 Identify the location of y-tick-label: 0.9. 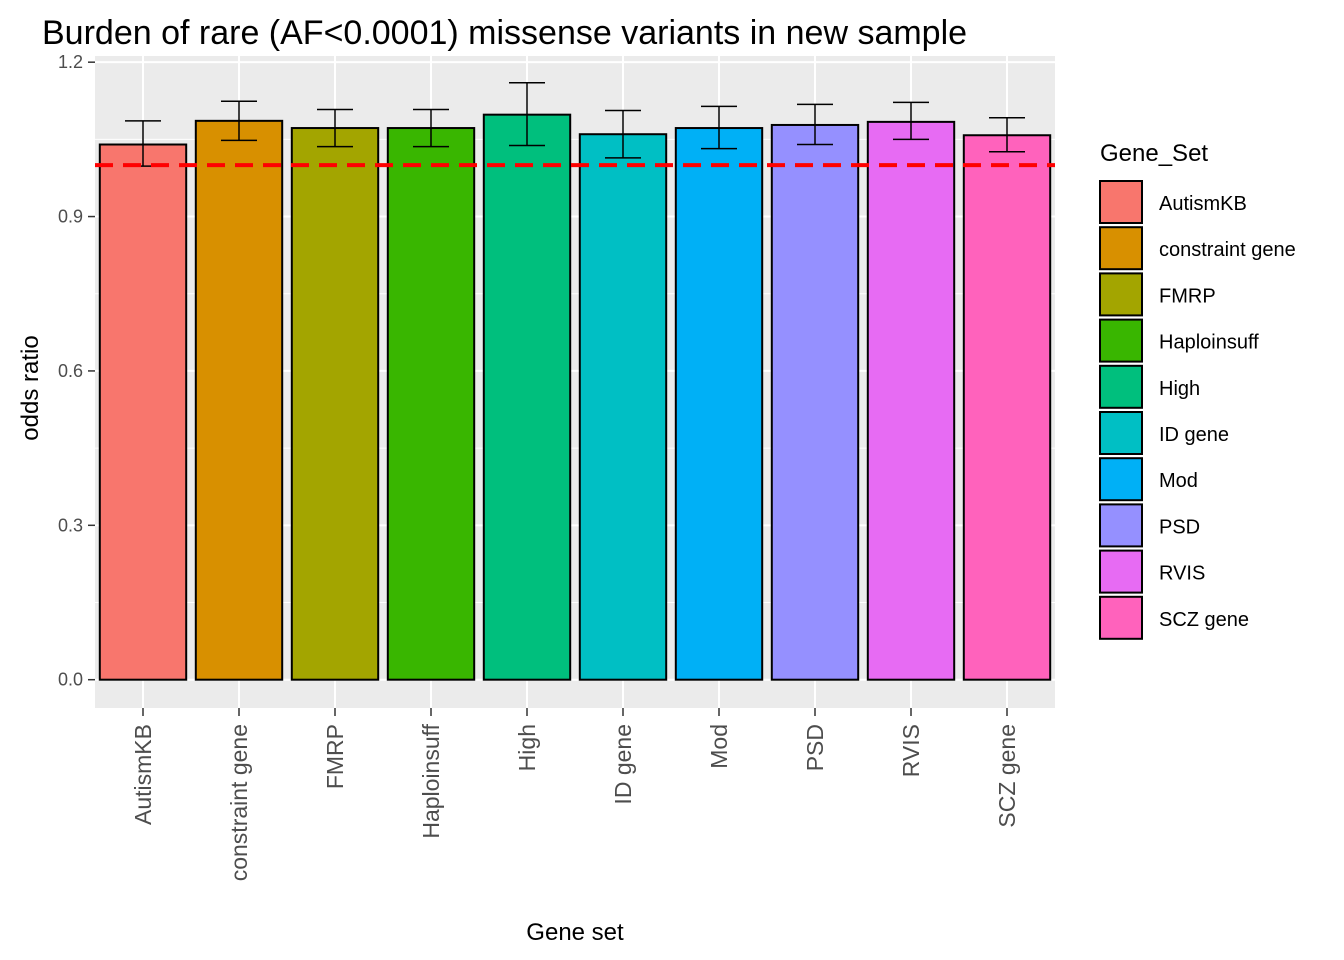
(70, 217).